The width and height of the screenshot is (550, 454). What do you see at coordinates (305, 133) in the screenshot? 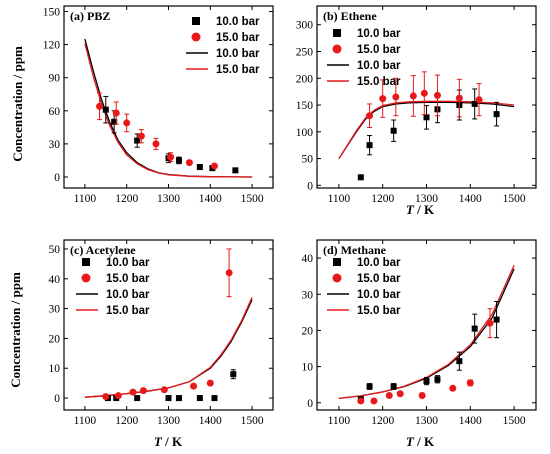
I see `y-tick-label: 100` at bounding box center [305, 133].